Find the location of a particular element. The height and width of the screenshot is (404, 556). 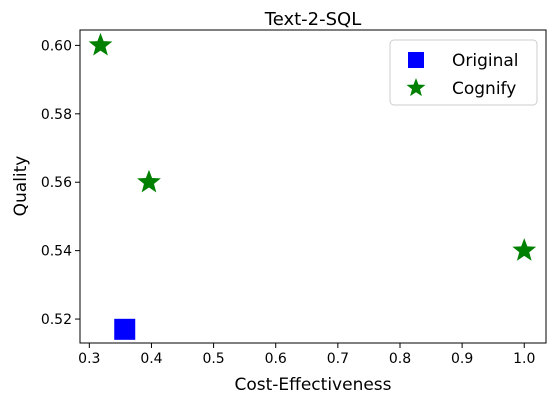

legend-box is located at coordinates (463, 72).